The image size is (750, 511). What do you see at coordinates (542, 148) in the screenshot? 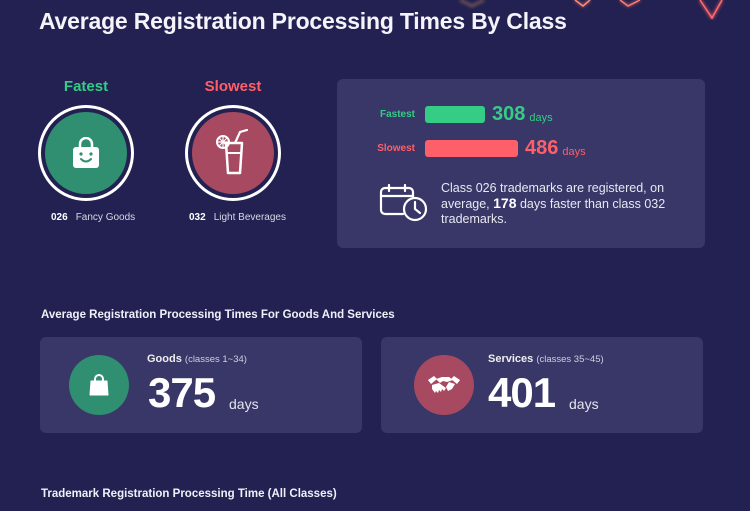
I see `slowest-value: 486` at bounding box center [542, 148].